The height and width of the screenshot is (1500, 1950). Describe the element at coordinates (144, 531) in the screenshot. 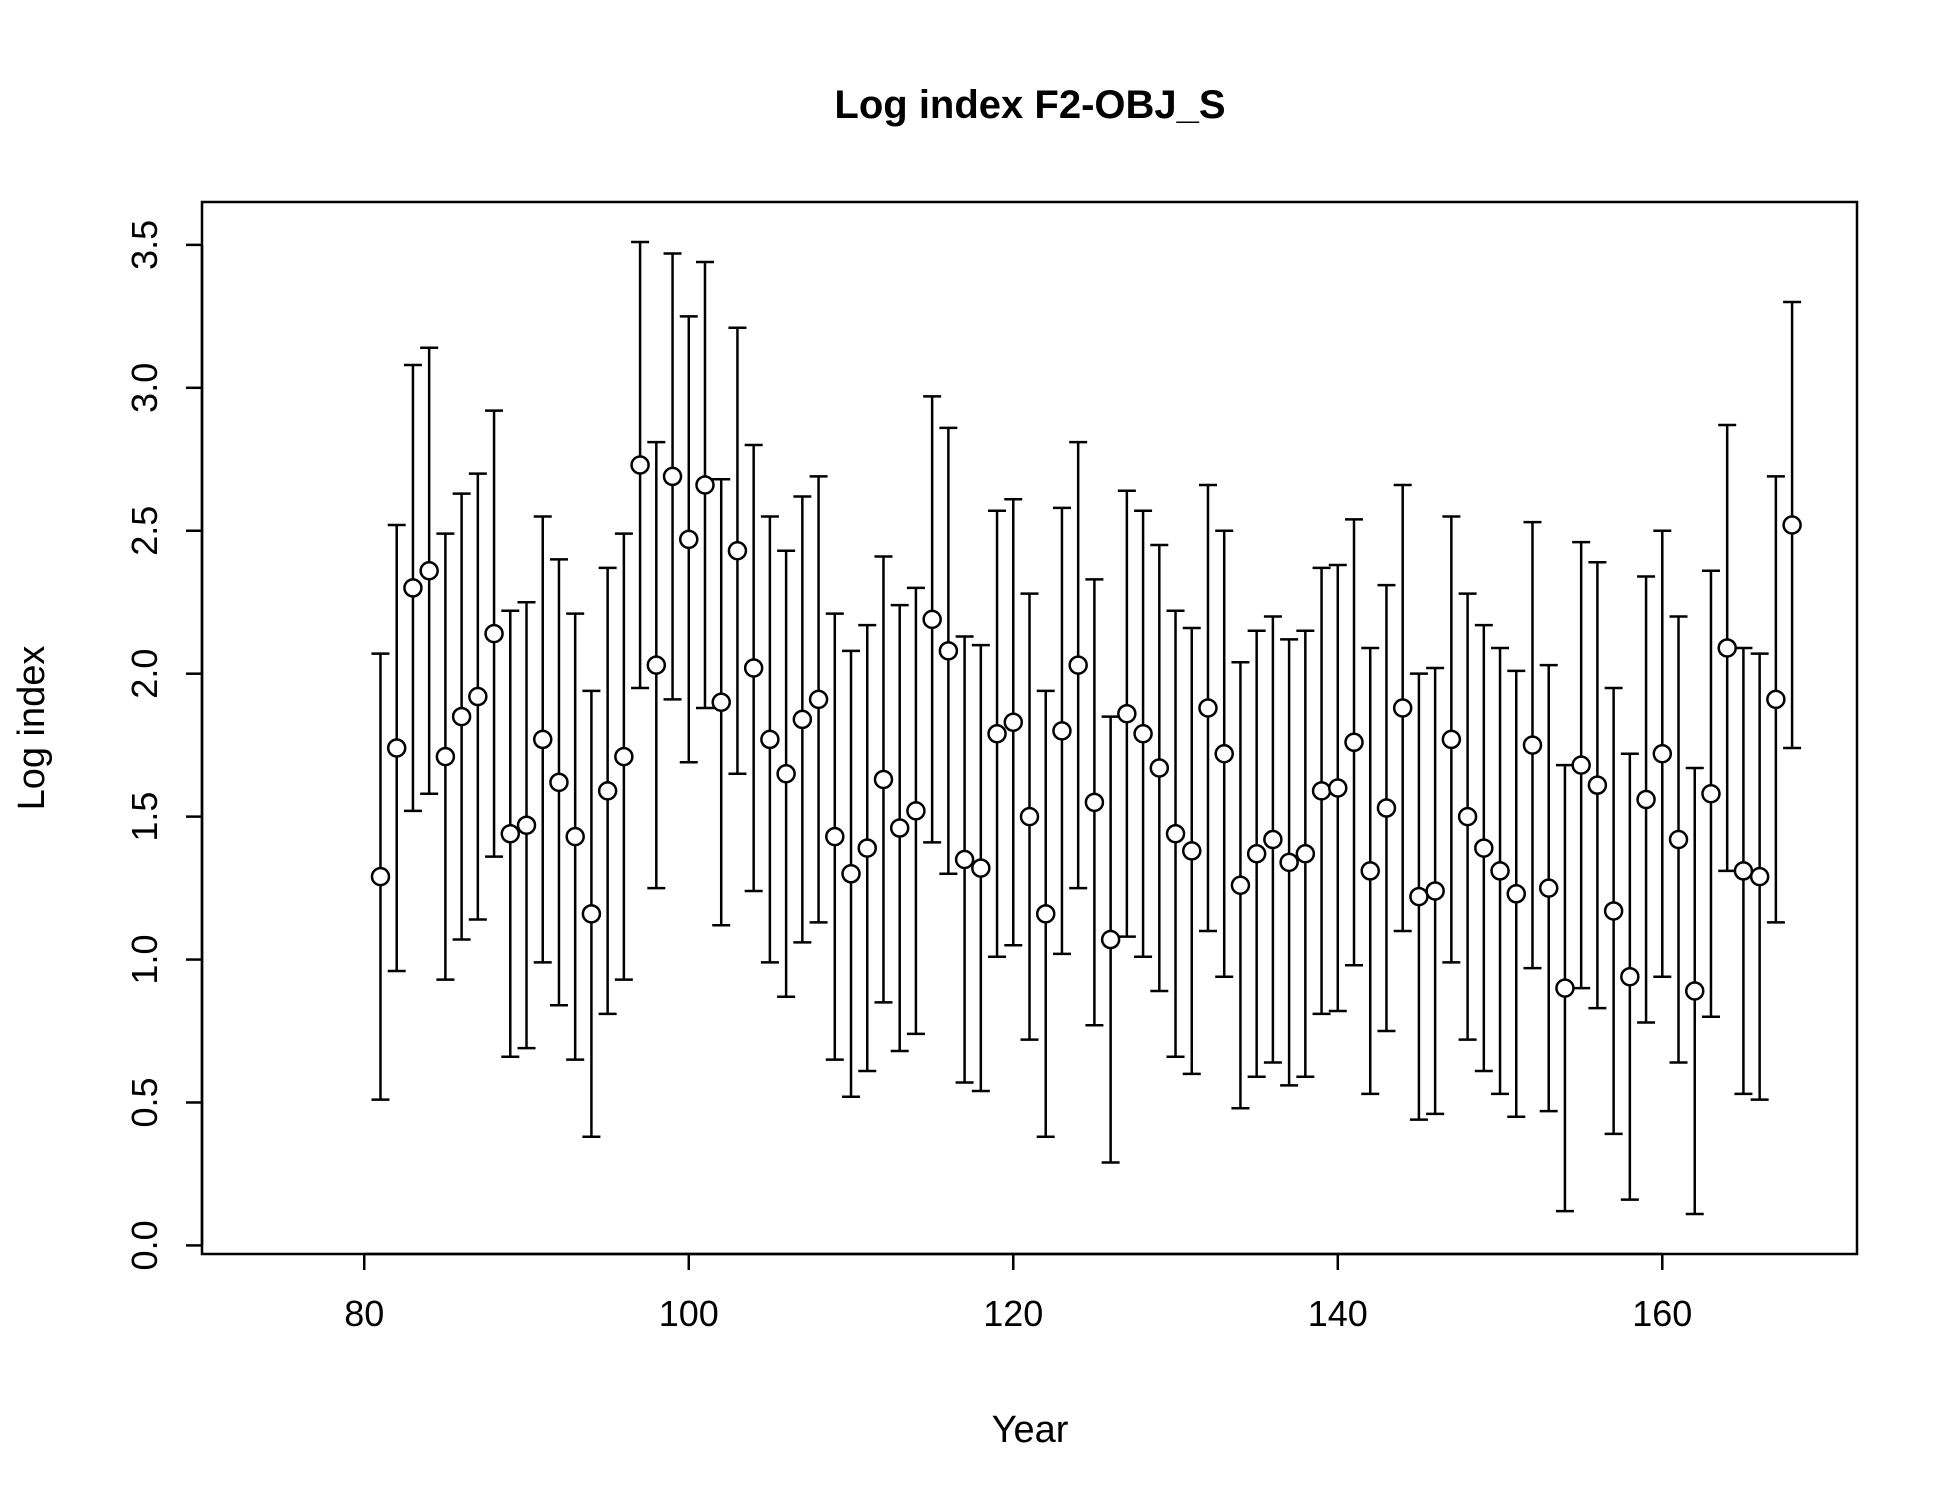

I see `y-tick-label: 2.5` at that location.